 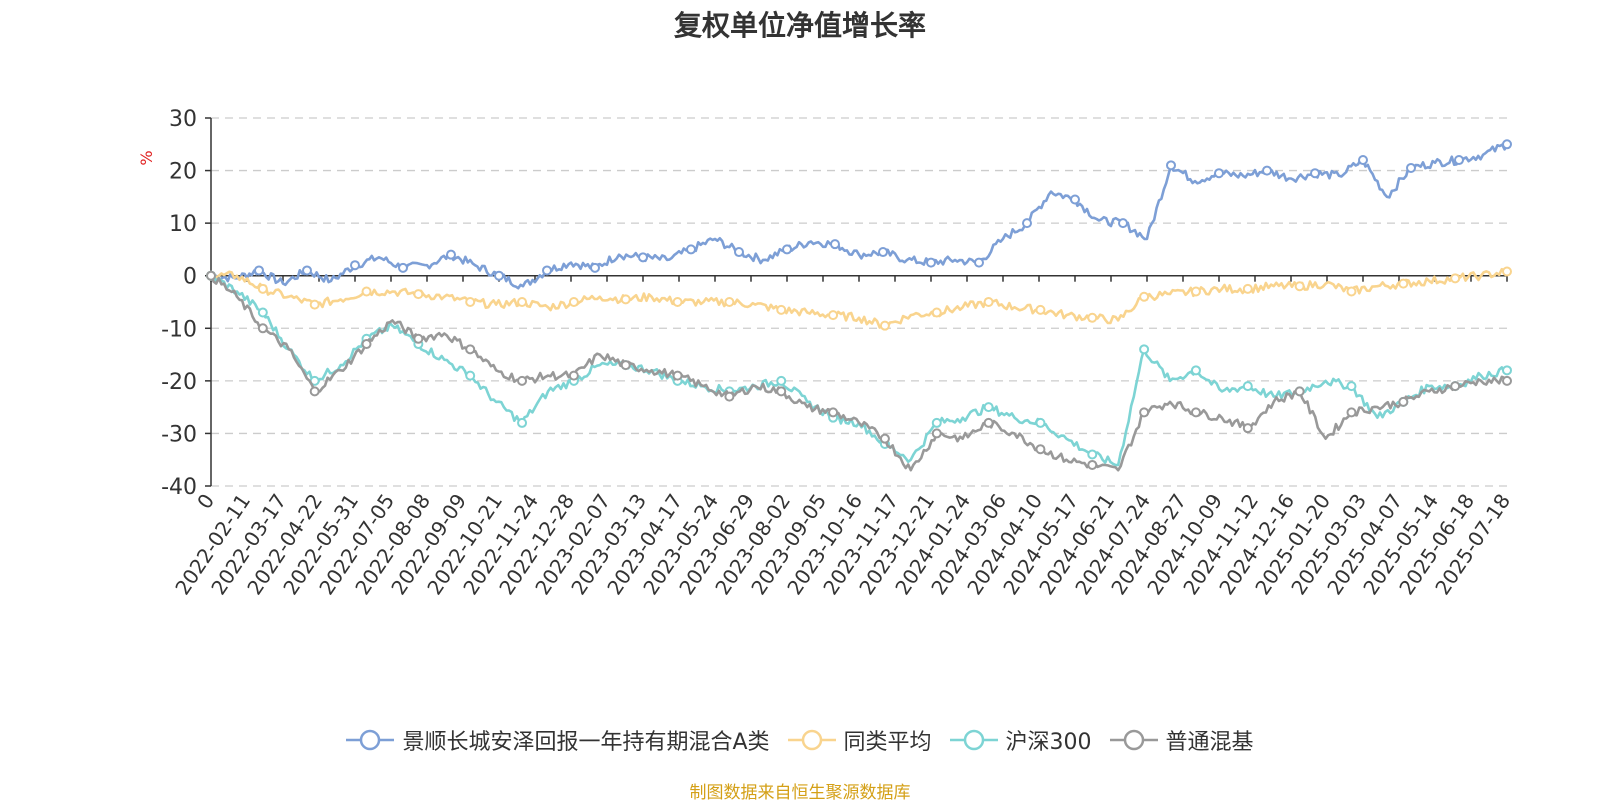 What do you see at coordinates (1209, 742) in the screenshot?
I see `legend-label: 普通混基` at bounding box center [1209, 742].